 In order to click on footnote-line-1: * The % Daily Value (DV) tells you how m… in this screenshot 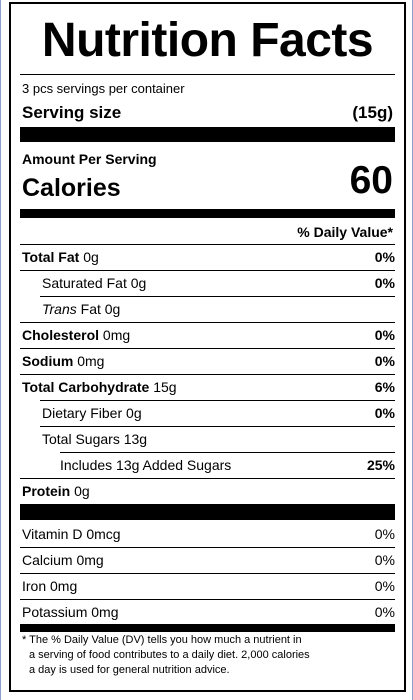, I will do `click(162, 640)`.